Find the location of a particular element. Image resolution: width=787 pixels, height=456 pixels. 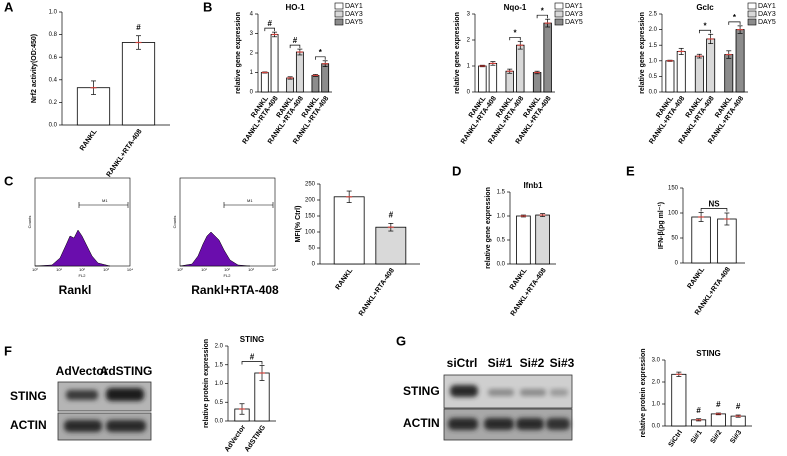

y-axis-label: IFN-β(pg ml⁻¹) is located at coordinates (661, 225).